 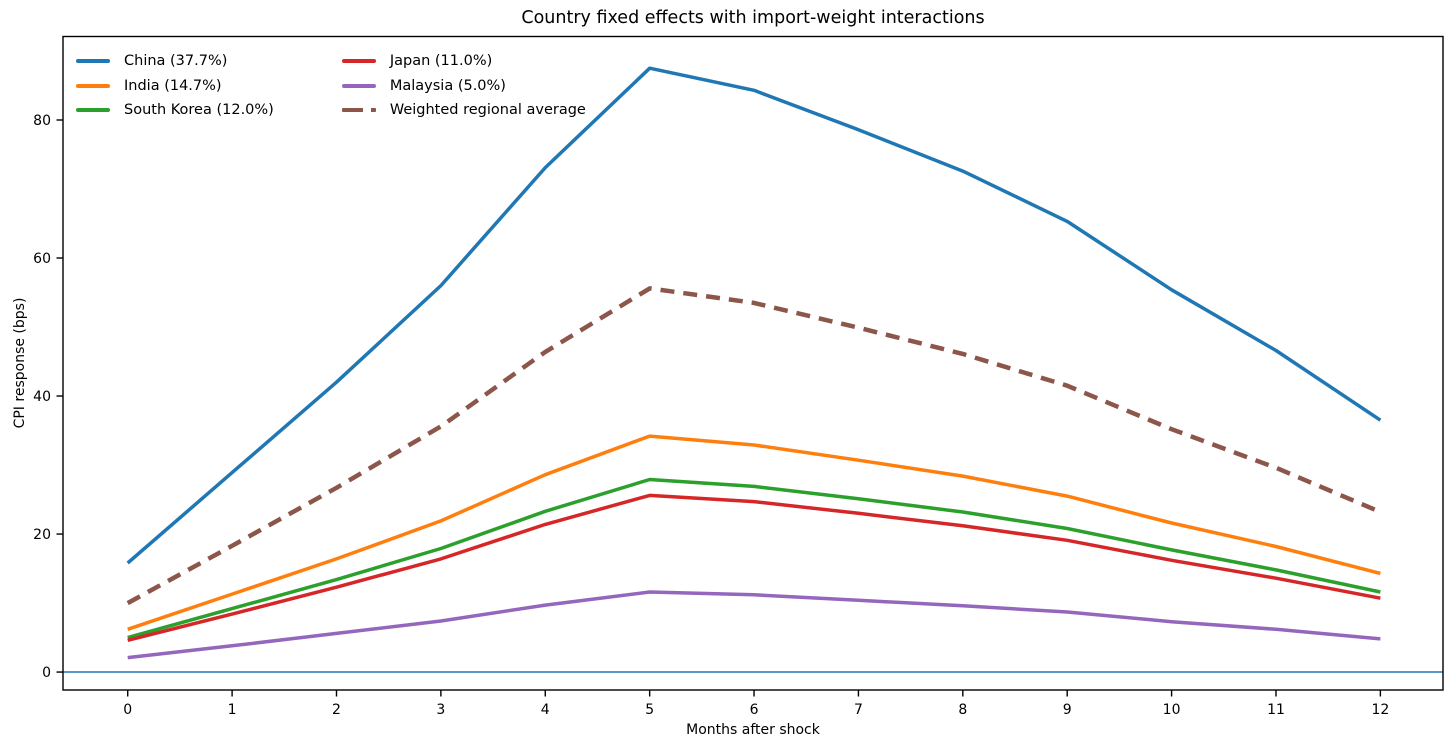 What do you see at coordinates (962, 710) in the screenshot?
I see `x-tick-label: 8` at bounding box center [962, 710].